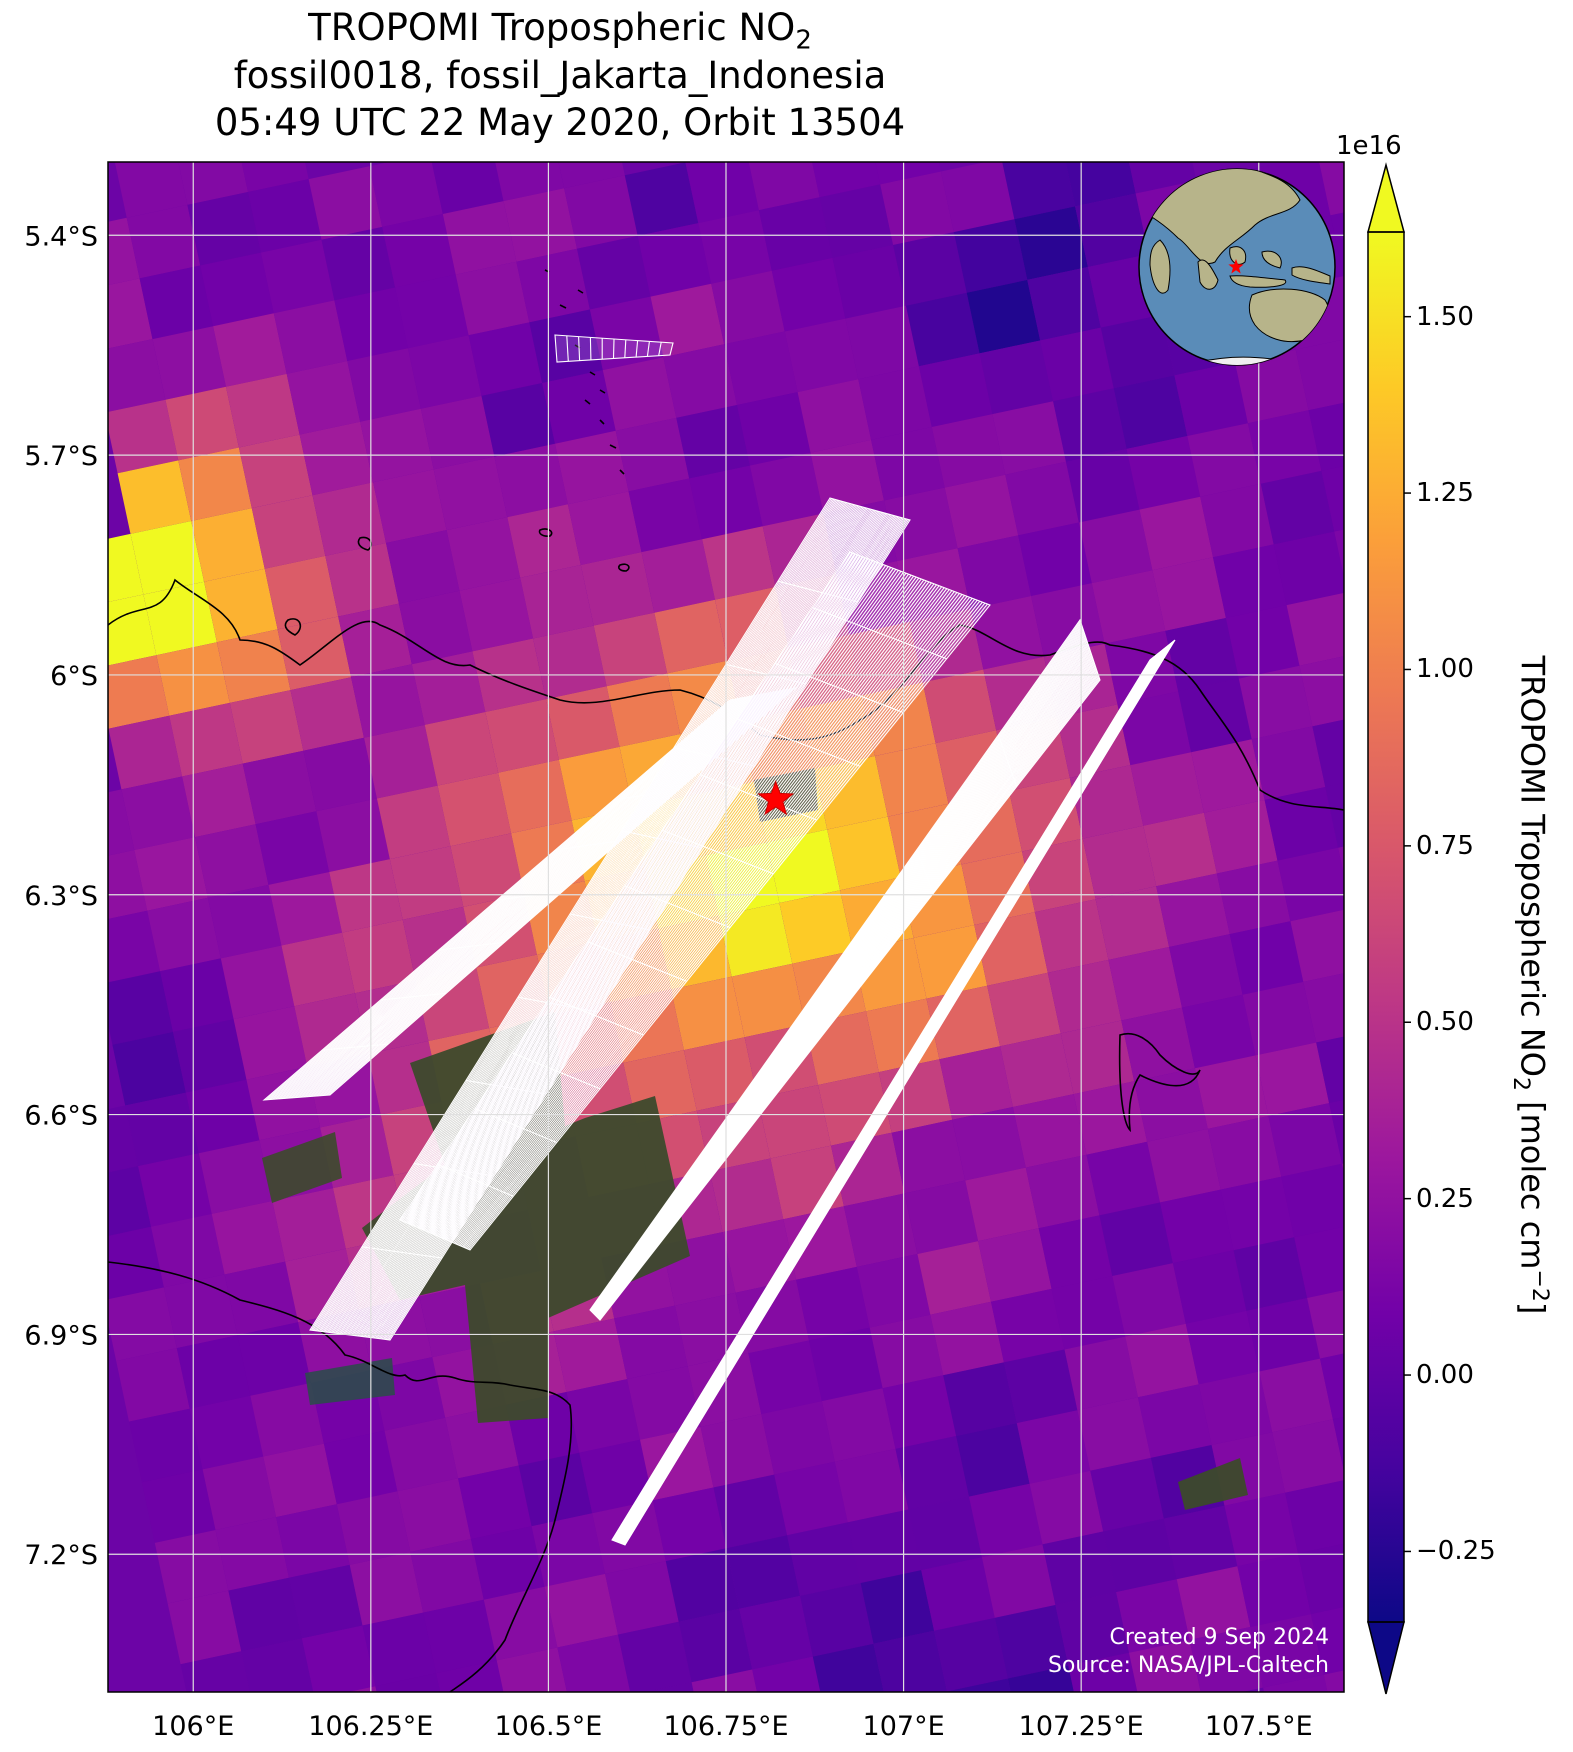  What do you see at coordinates (1236, 266) in the screenshot?
I see `globe-target-marker` at bounding box center [1236, 266].